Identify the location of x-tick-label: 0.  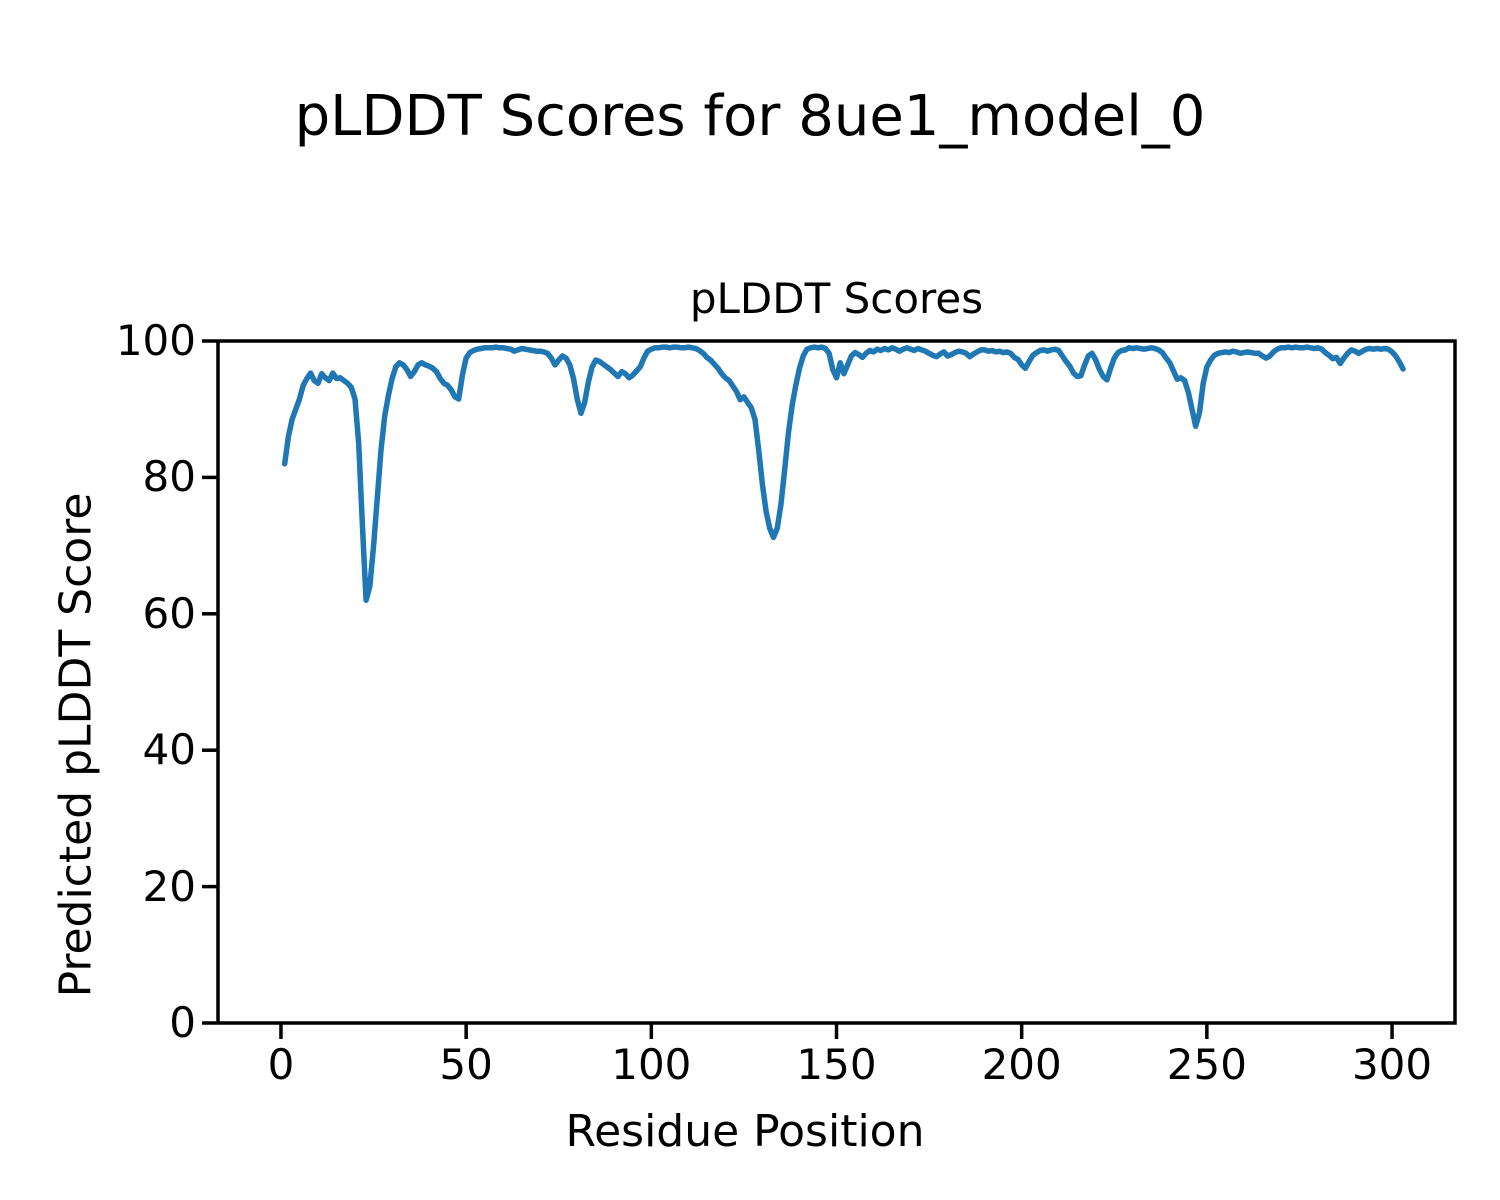
(281, 1064).